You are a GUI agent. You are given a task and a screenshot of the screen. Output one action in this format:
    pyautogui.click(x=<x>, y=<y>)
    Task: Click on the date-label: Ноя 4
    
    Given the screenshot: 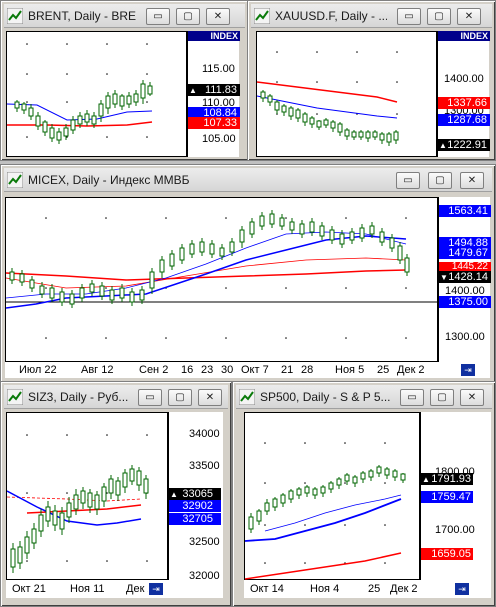 What is the action you would take?
    pyautogui.click(x=325, y=589)
    